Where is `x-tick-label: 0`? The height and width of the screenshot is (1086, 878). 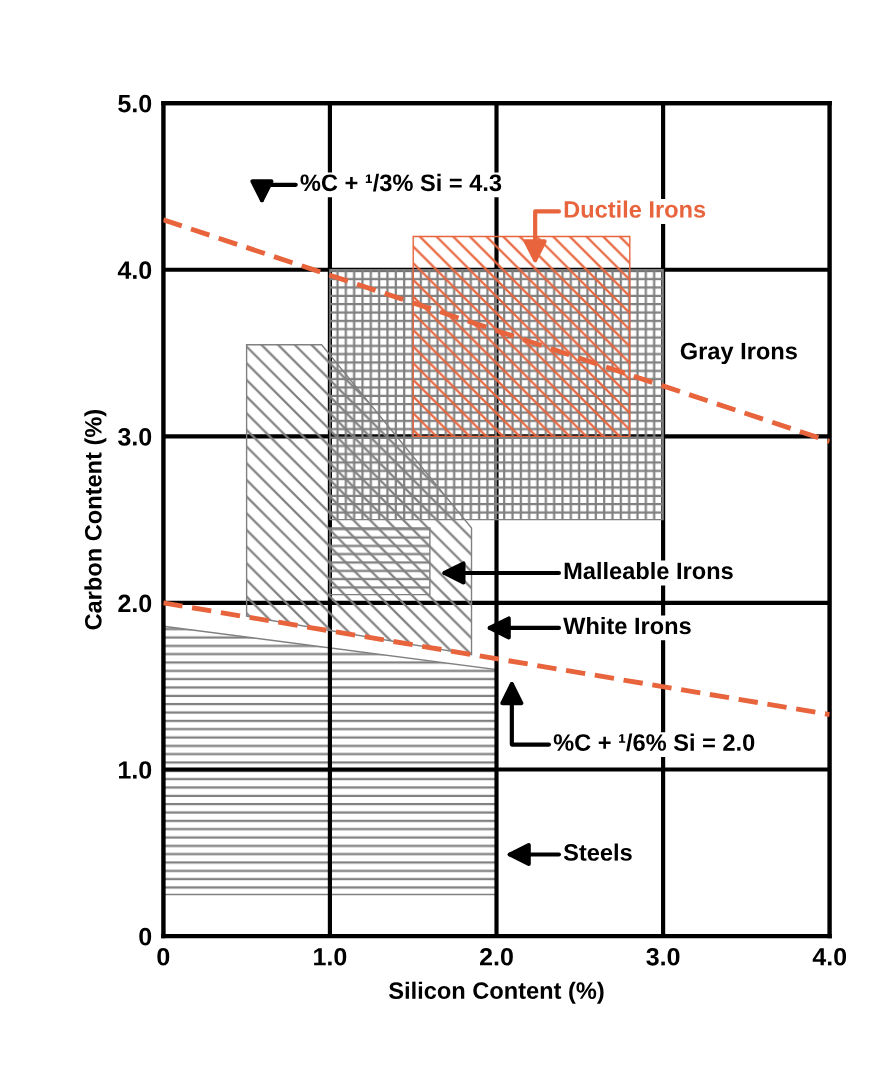 x-tick-label: 0 is located at coordinates (163, 956).